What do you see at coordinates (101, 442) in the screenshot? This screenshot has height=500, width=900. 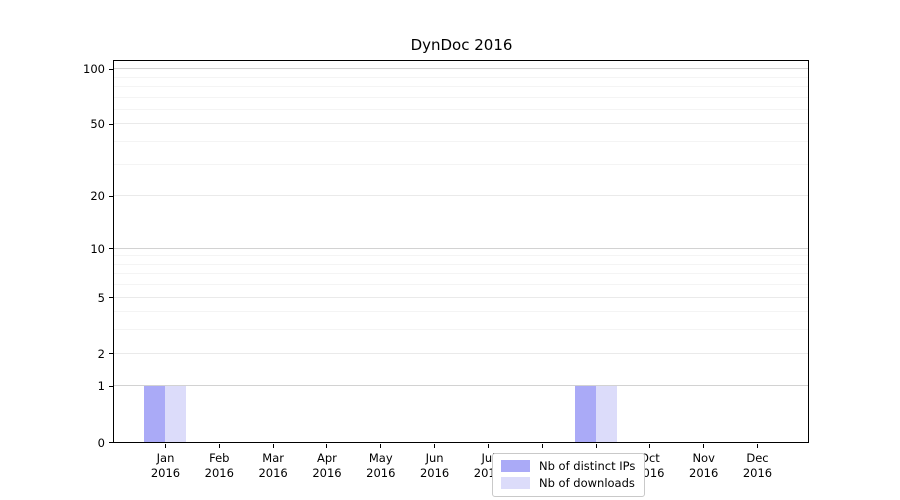 I see `y-tick-label: 0` at bounding box center [101, 442].